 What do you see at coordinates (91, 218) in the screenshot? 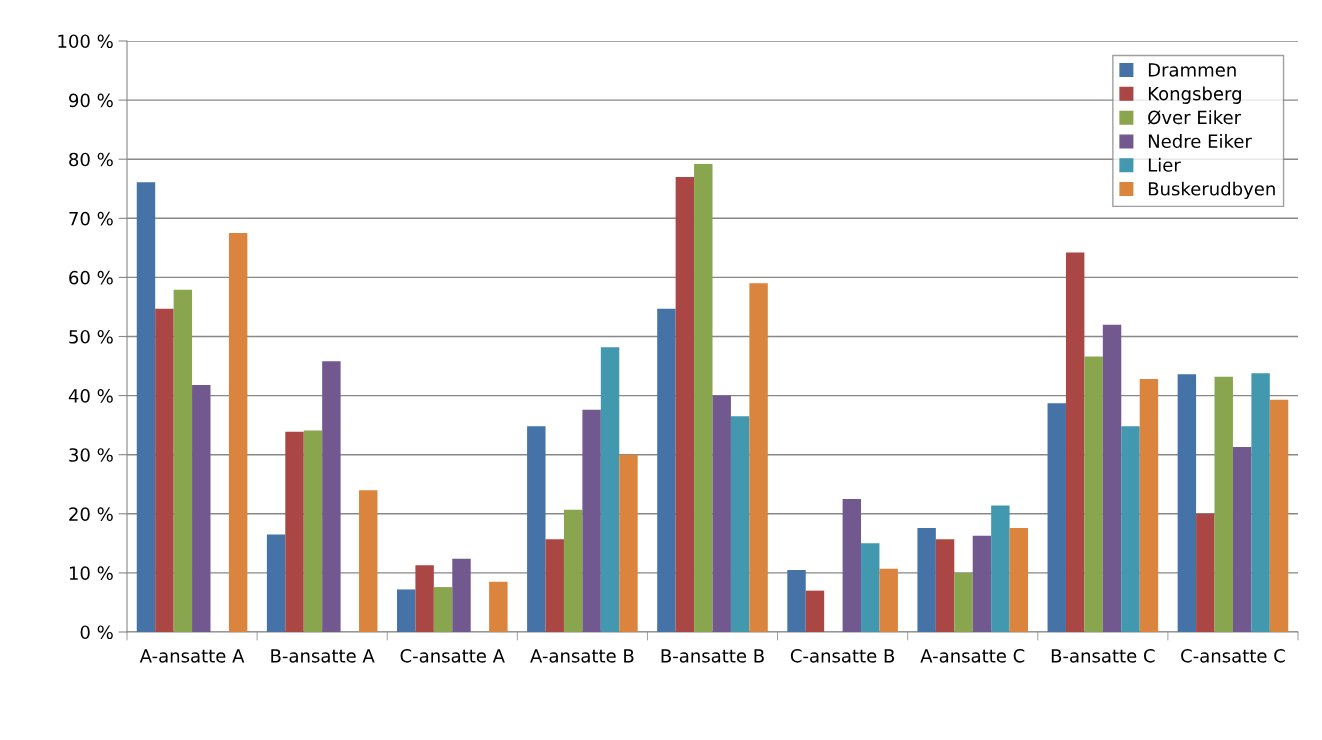
I see `y-tick-label: 70 %` at bounding box center [91, 218].